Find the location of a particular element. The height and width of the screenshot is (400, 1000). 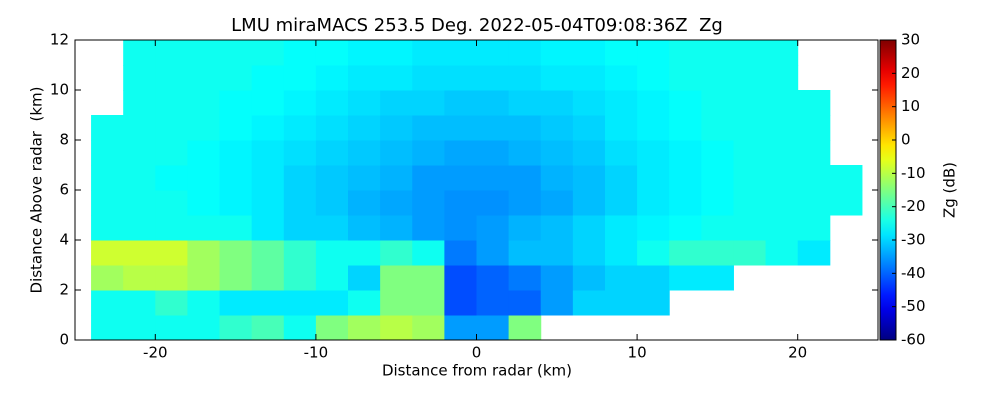

y-tick-label: 8 is located at coordinates (64, 140).